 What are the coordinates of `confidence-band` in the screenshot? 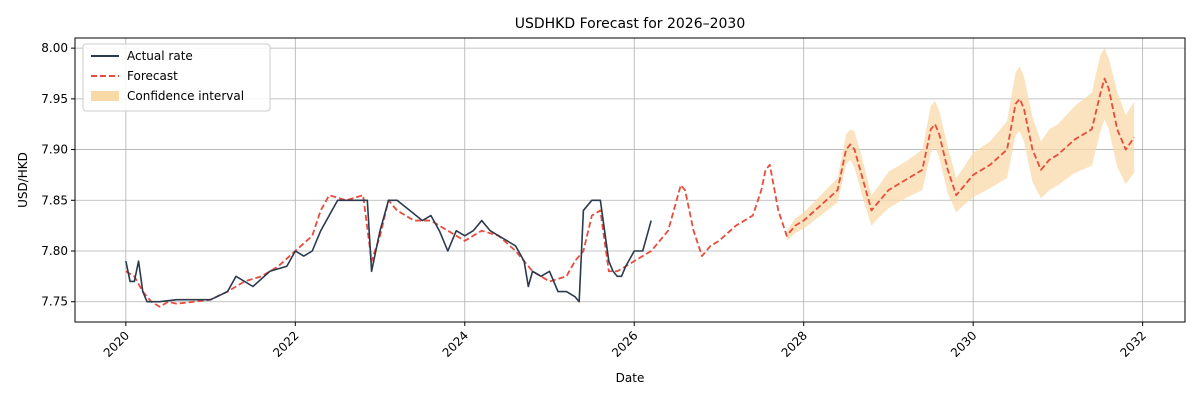 It's located at (960, 144).